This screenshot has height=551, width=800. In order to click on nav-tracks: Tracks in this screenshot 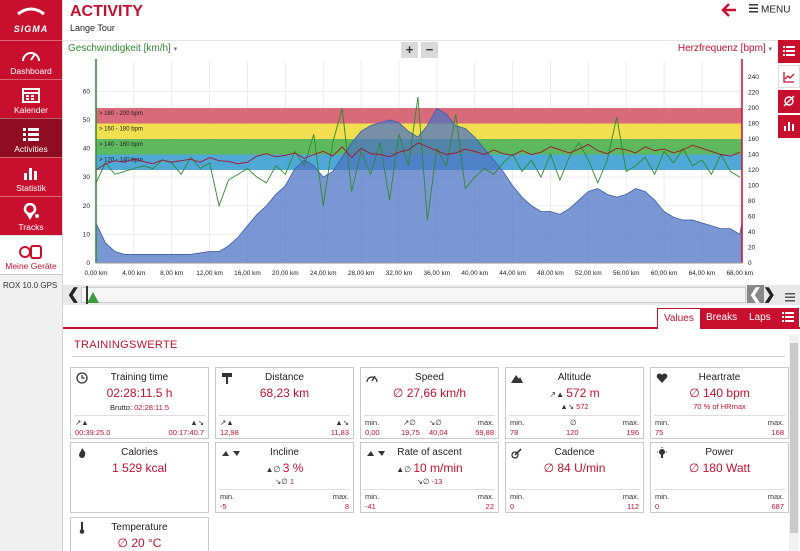, I will do `click(31, 215)`.